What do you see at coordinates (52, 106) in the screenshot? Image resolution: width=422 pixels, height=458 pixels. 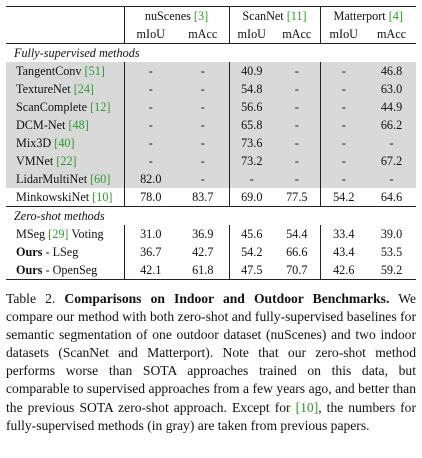 I see `method-label: ScanComplete` at bounding box center [52, 106].